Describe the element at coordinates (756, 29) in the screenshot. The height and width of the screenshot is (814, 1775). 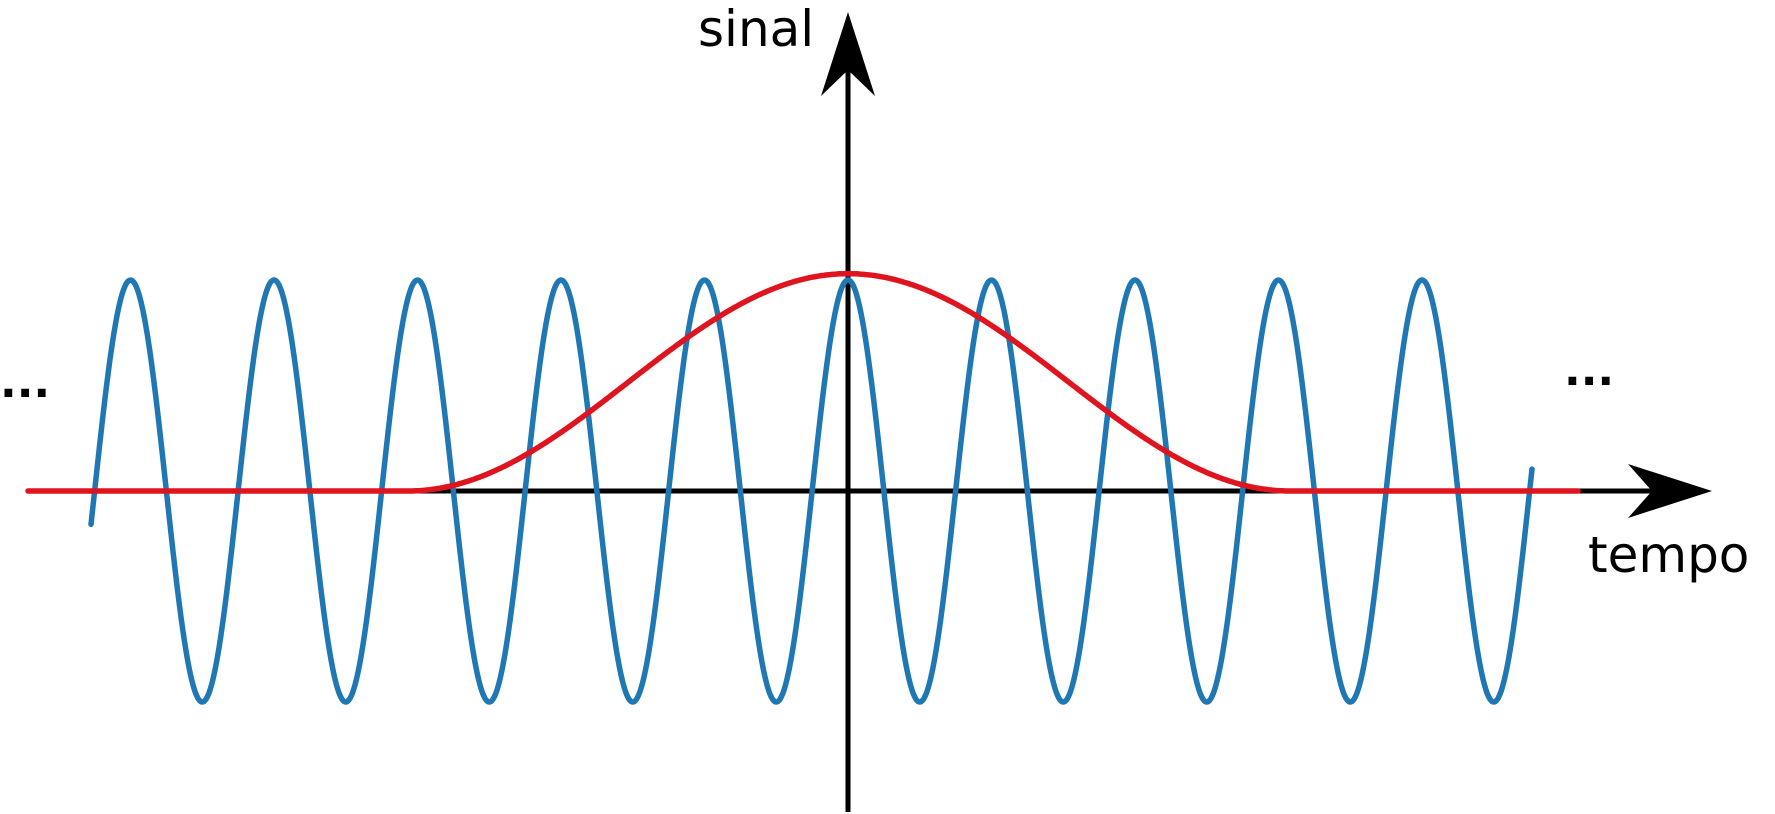
I see `y-axis-label: sinal` at that location.